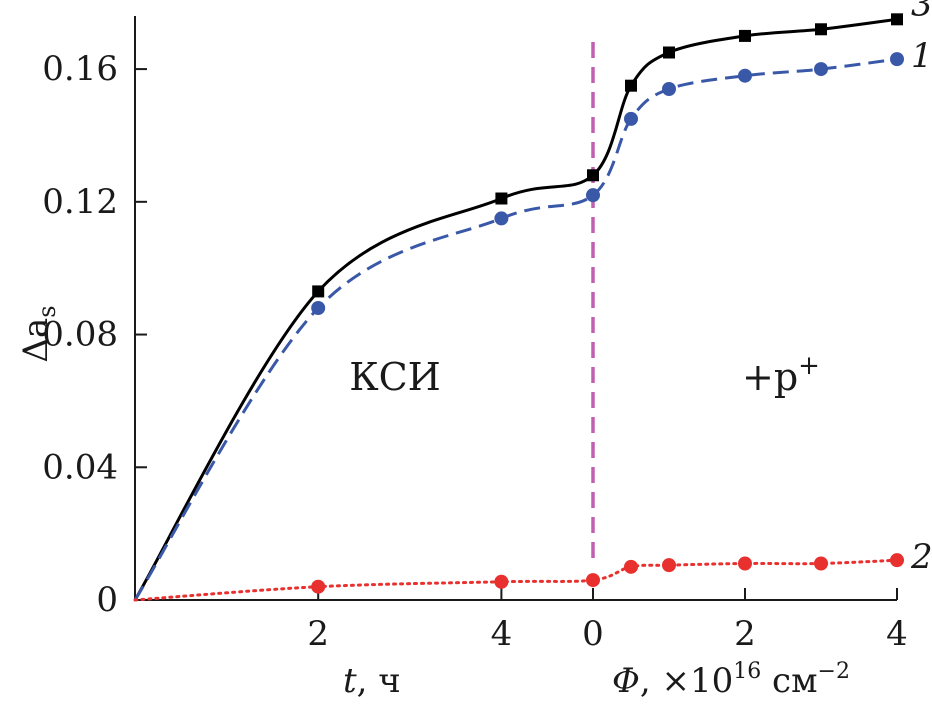 This screenshot has width=932, height=705. Describe the element at coordinates (80, 467) in the screenshot. I see `y-tick-label: 0.04` at that location.